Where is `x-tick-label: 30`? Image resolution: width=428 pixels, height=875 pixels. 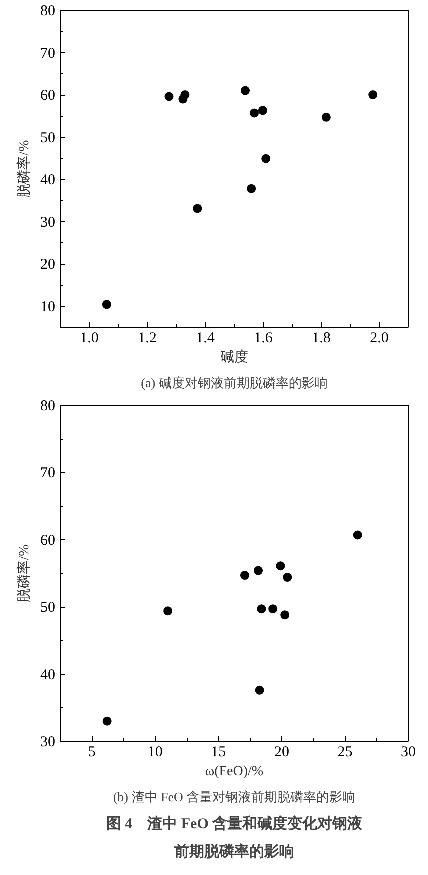 x-tick-label: 30 is located at coordinates (408, 752).